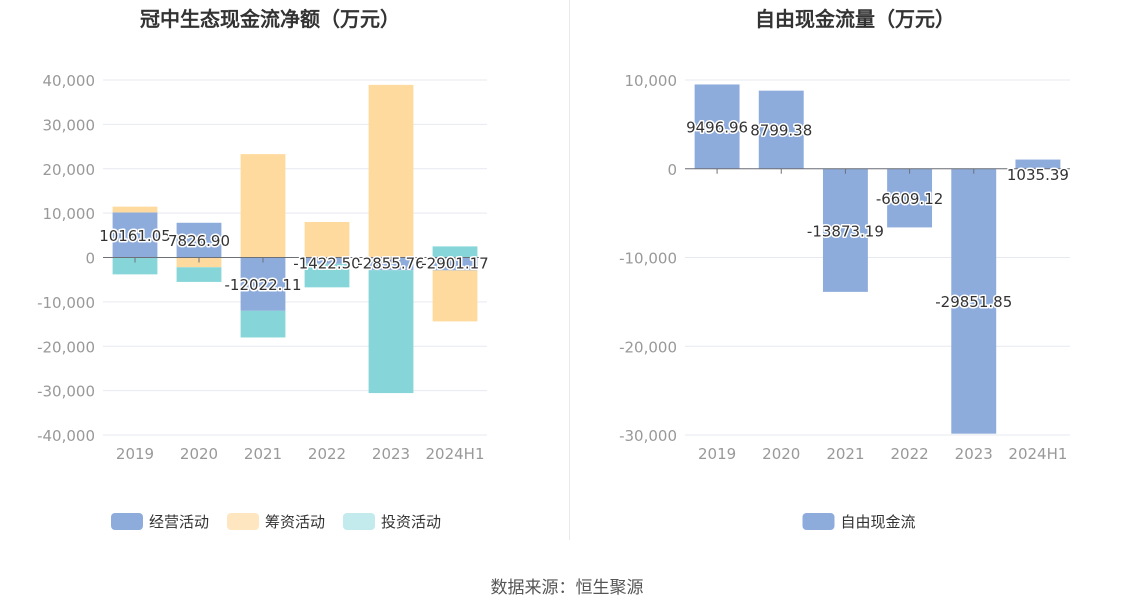 Image resolution: width=1134 pixels, height=612 pixels. Describe the element at coordinates (567, 588) in the screenshot. I see `data-source: 数据来源：恒生聚源` at that location.